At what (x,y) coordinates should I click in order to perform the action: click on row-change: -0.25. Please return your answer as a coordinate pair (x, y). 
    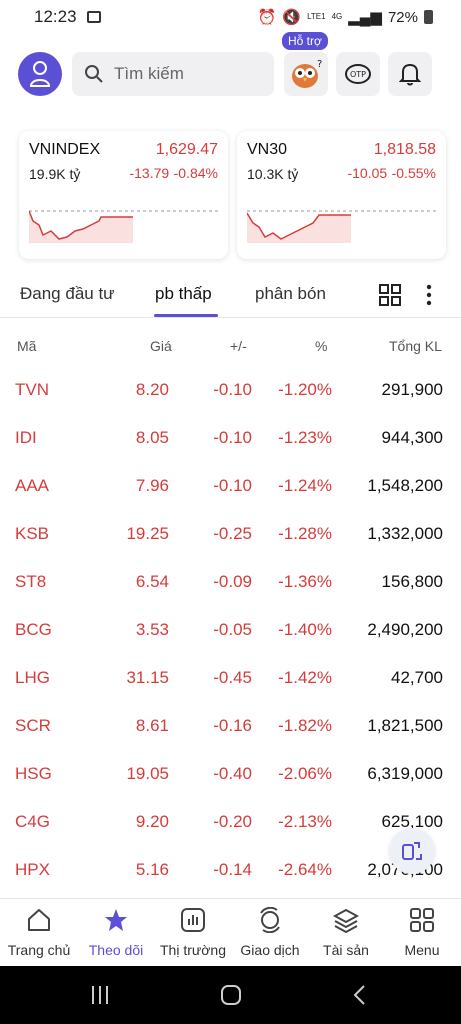
    Looking at the image, I should click on (232, 533).